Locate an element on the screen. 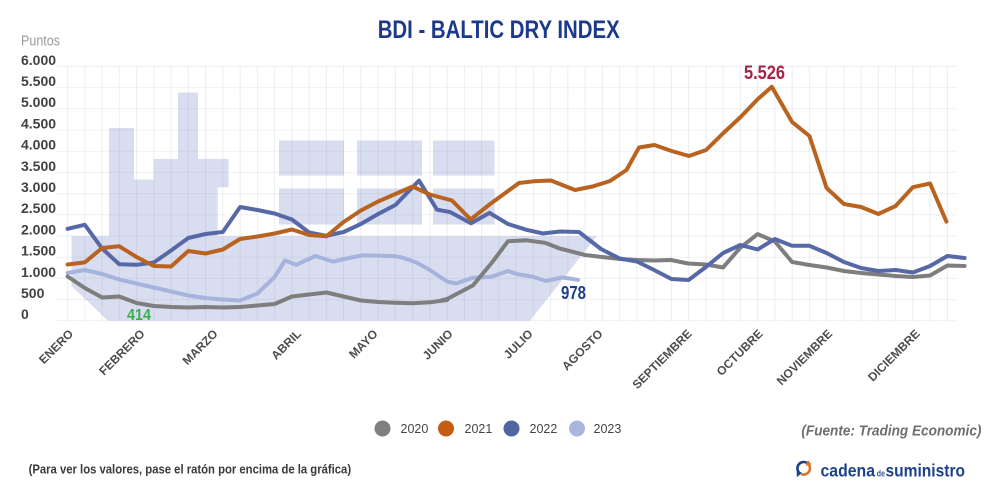  svg-text: 414 is located at coordinates (139, 315).